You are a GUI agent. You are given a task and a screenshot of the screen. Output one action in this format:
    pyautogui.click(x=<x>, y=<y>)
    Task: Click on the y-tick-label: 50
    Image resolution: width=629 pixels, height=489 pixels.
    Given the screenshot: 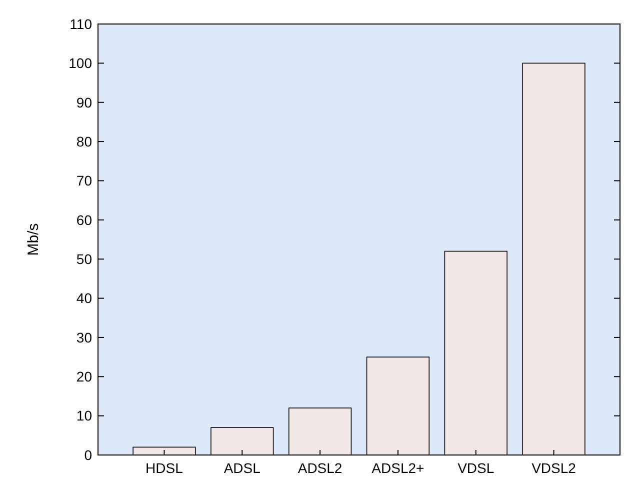 What is the action you would take?
    pyautogui.click(x=84, y=258)
    